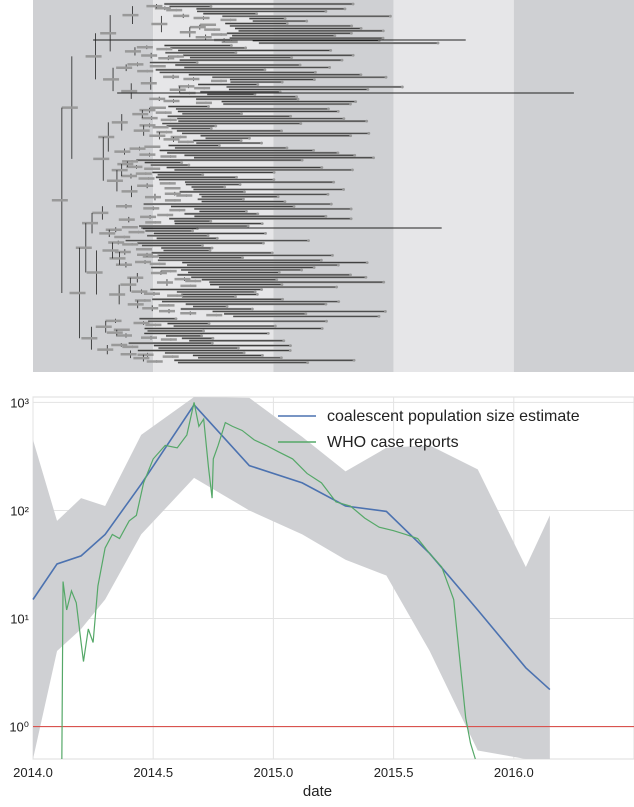  I want to click on y-tick-label-1: 10¹, so click(19, 619).